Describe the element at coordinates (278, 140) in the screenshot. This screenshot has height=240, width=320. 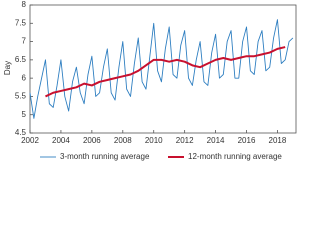
I see `x-tick-label: 2018` at that location.